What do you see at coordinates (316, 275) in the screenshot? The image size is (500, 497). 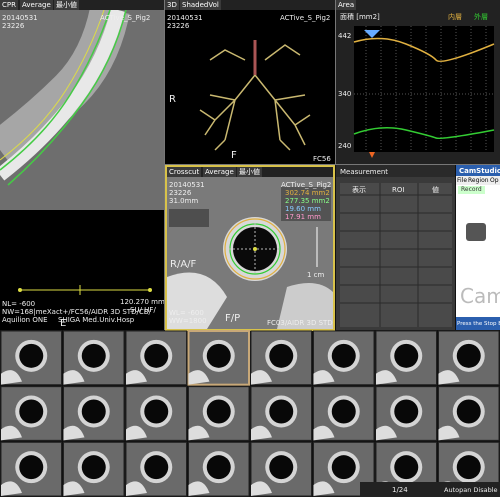 I see `scale-bar-label: 1 cm` at bounding box center [316, 275].